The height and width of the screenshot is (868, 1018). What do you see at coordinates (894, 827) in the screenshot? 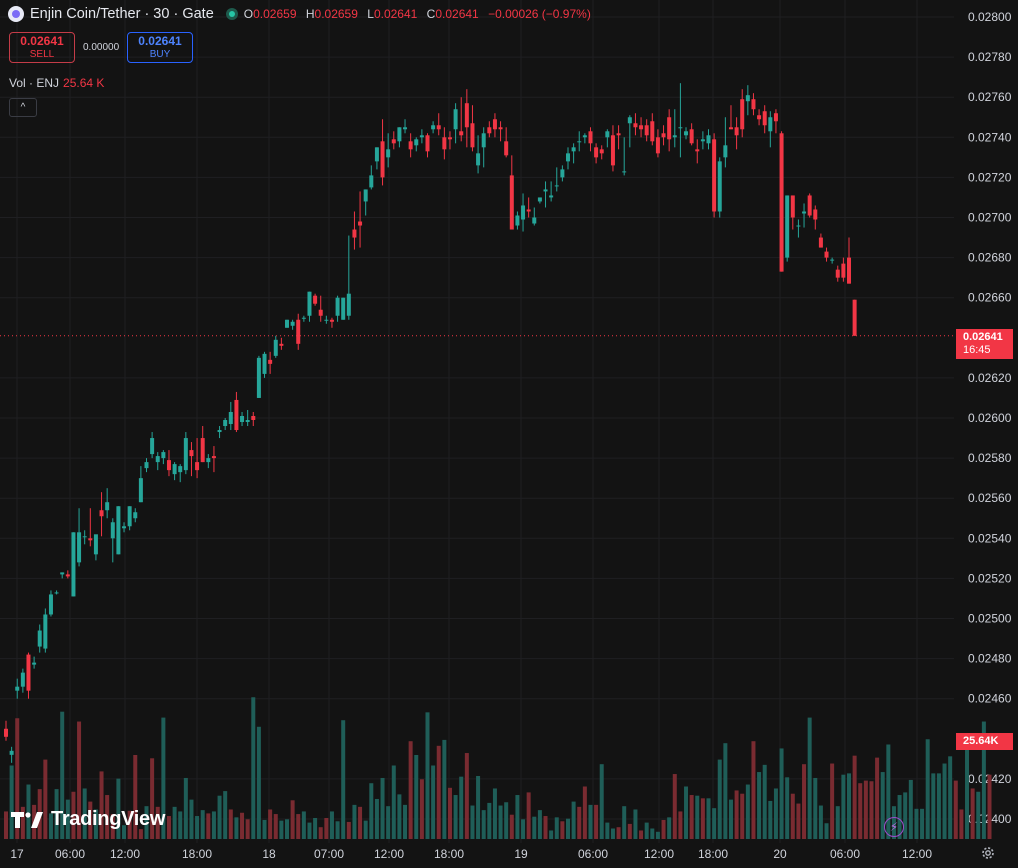
I see `lightning-icon: ⚡` at bounding box center [894, 827].